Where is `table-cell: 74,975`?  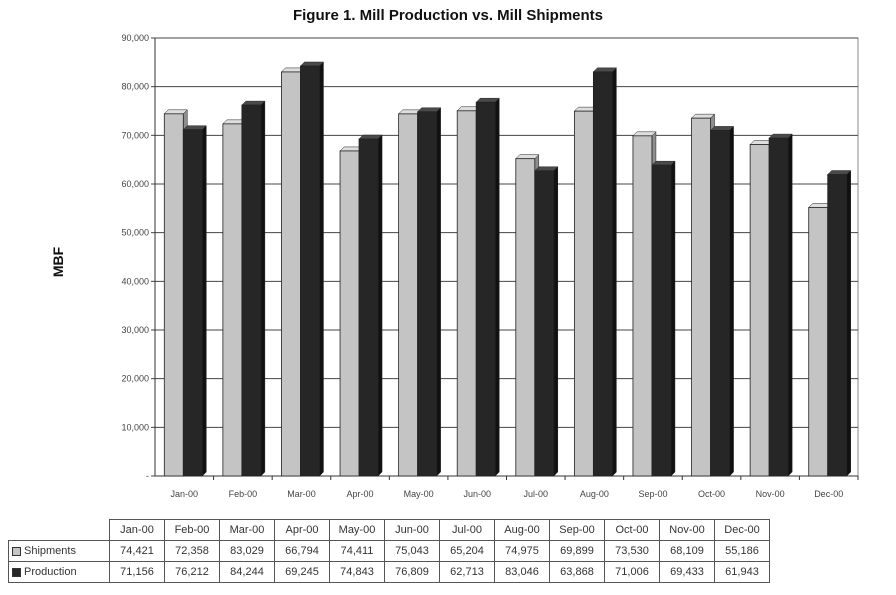
table-cell: 74,975 is located at coordinates (522, 551).